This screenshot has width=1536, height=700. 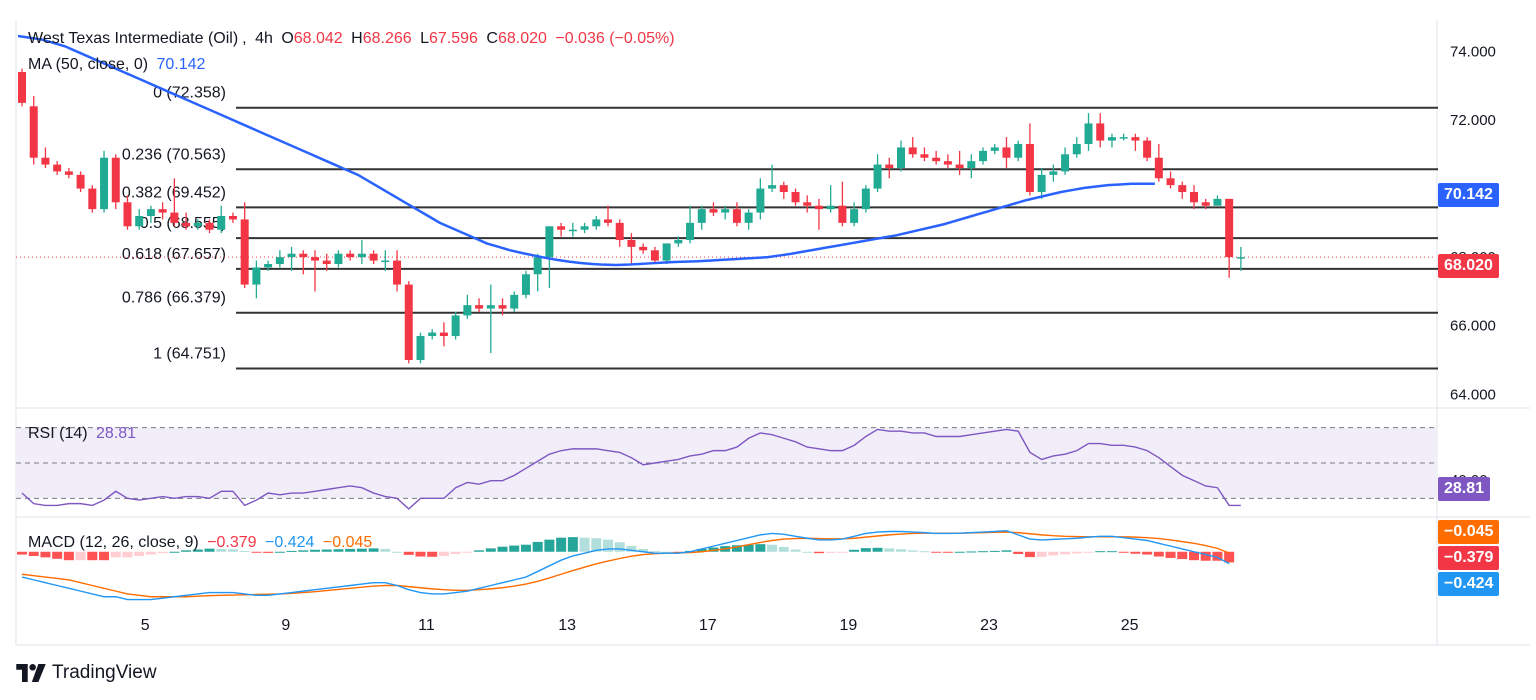 What do you see at coordinates (1473, 51) in the screenshot?
I see `price-axis-label: 74.000` at bounding box center [1473, 51].